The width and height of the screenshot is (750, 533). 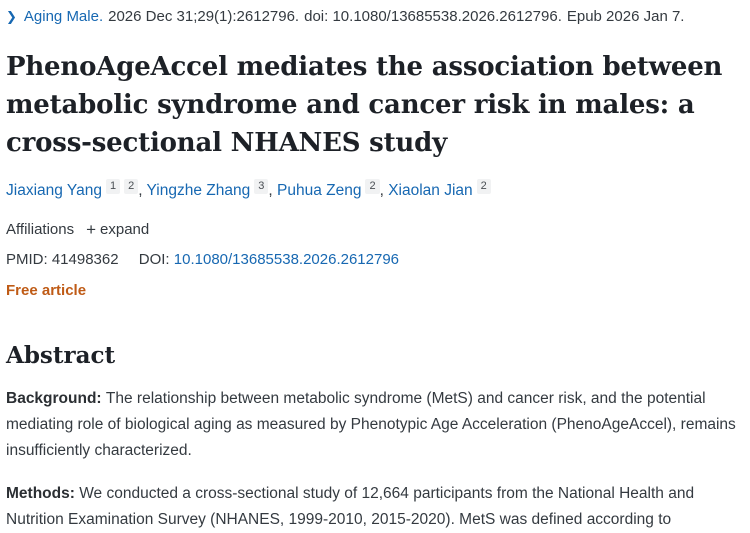 I want to click on pmid-label: PMID:, so click(x=27, y=259).